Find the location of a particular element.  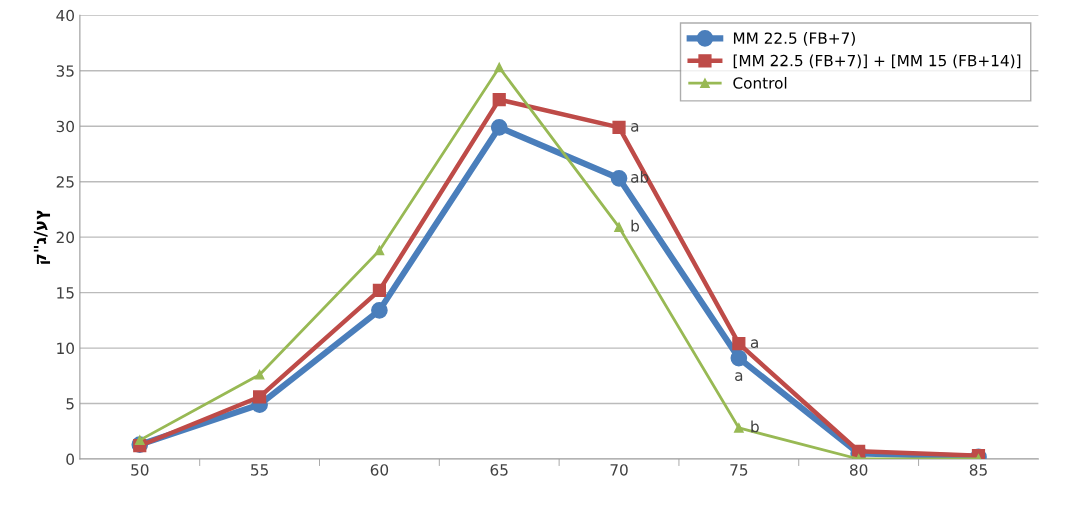

legend-label: Control is located at coordinates (760, 82).